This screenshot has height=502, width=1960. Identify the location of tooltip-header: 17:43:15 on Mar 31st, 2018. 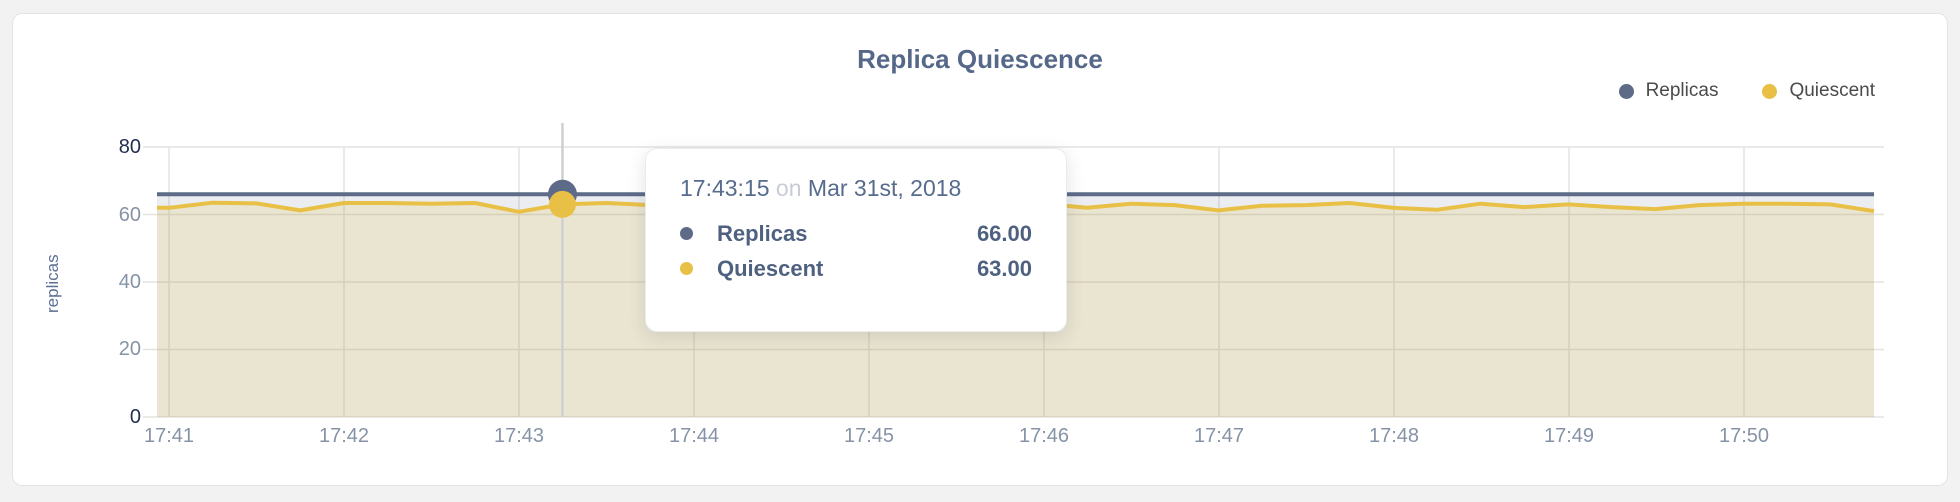
(856, 188).